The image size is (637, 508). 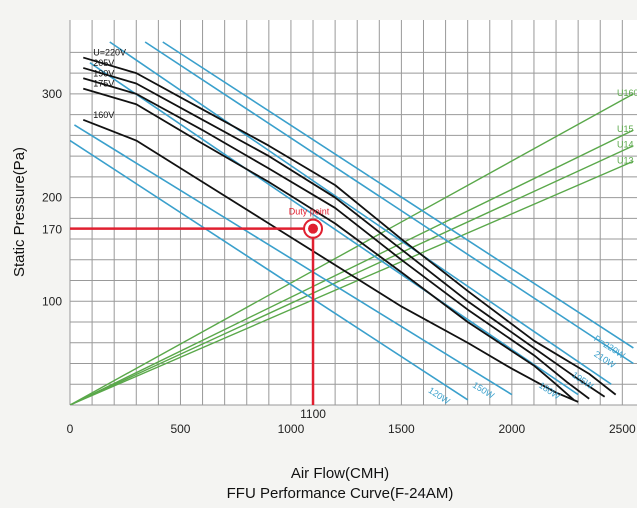 What do you see at coordinates (309, 212) in the screenshot?
I see `duty-point-label: Duty point` at bounding box center [309, 212].